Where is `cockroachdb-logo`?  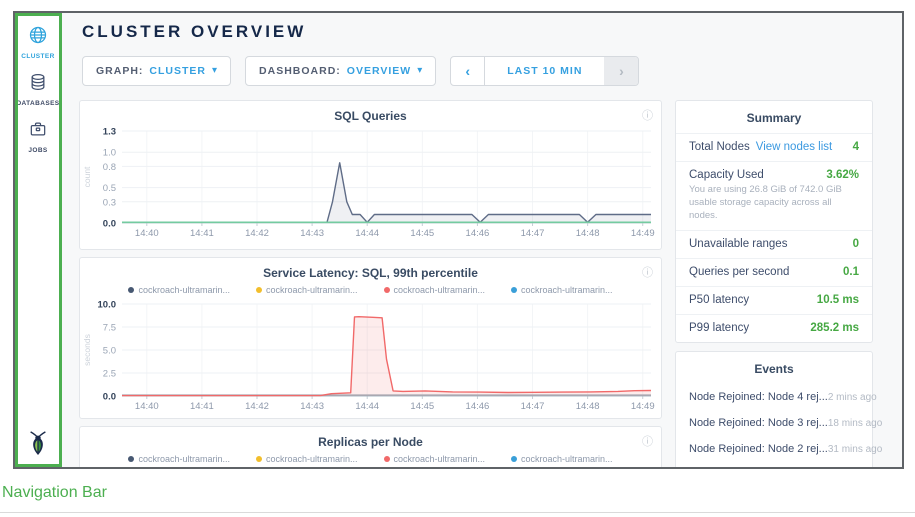 cockroachdb-logo is located at coordinates (38, 445).